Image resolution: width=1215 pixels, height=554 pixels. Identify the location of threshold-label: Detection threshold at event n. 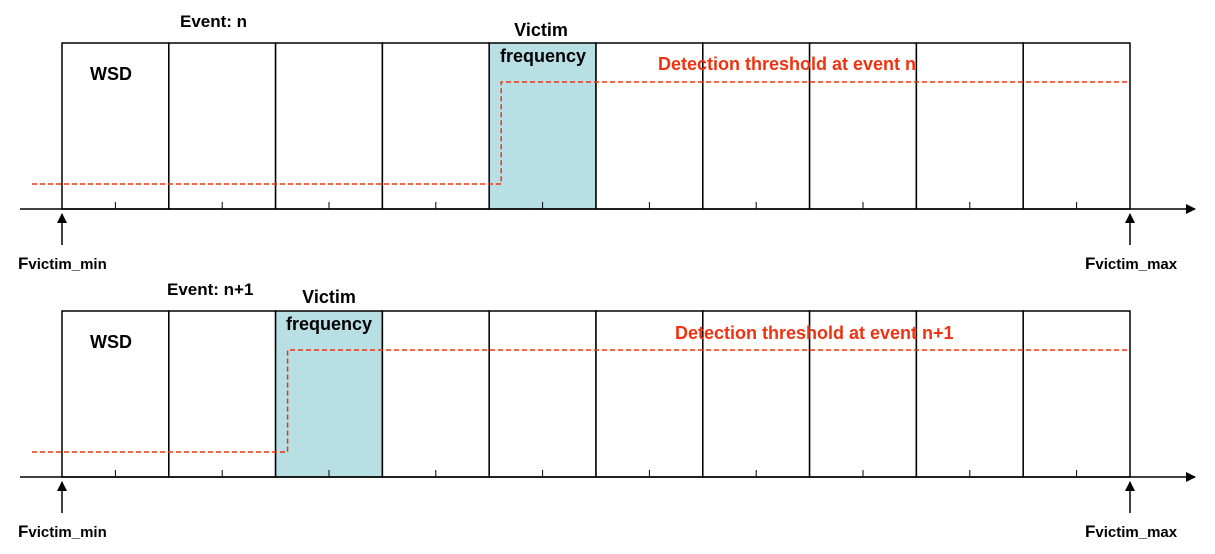
(787, 64).